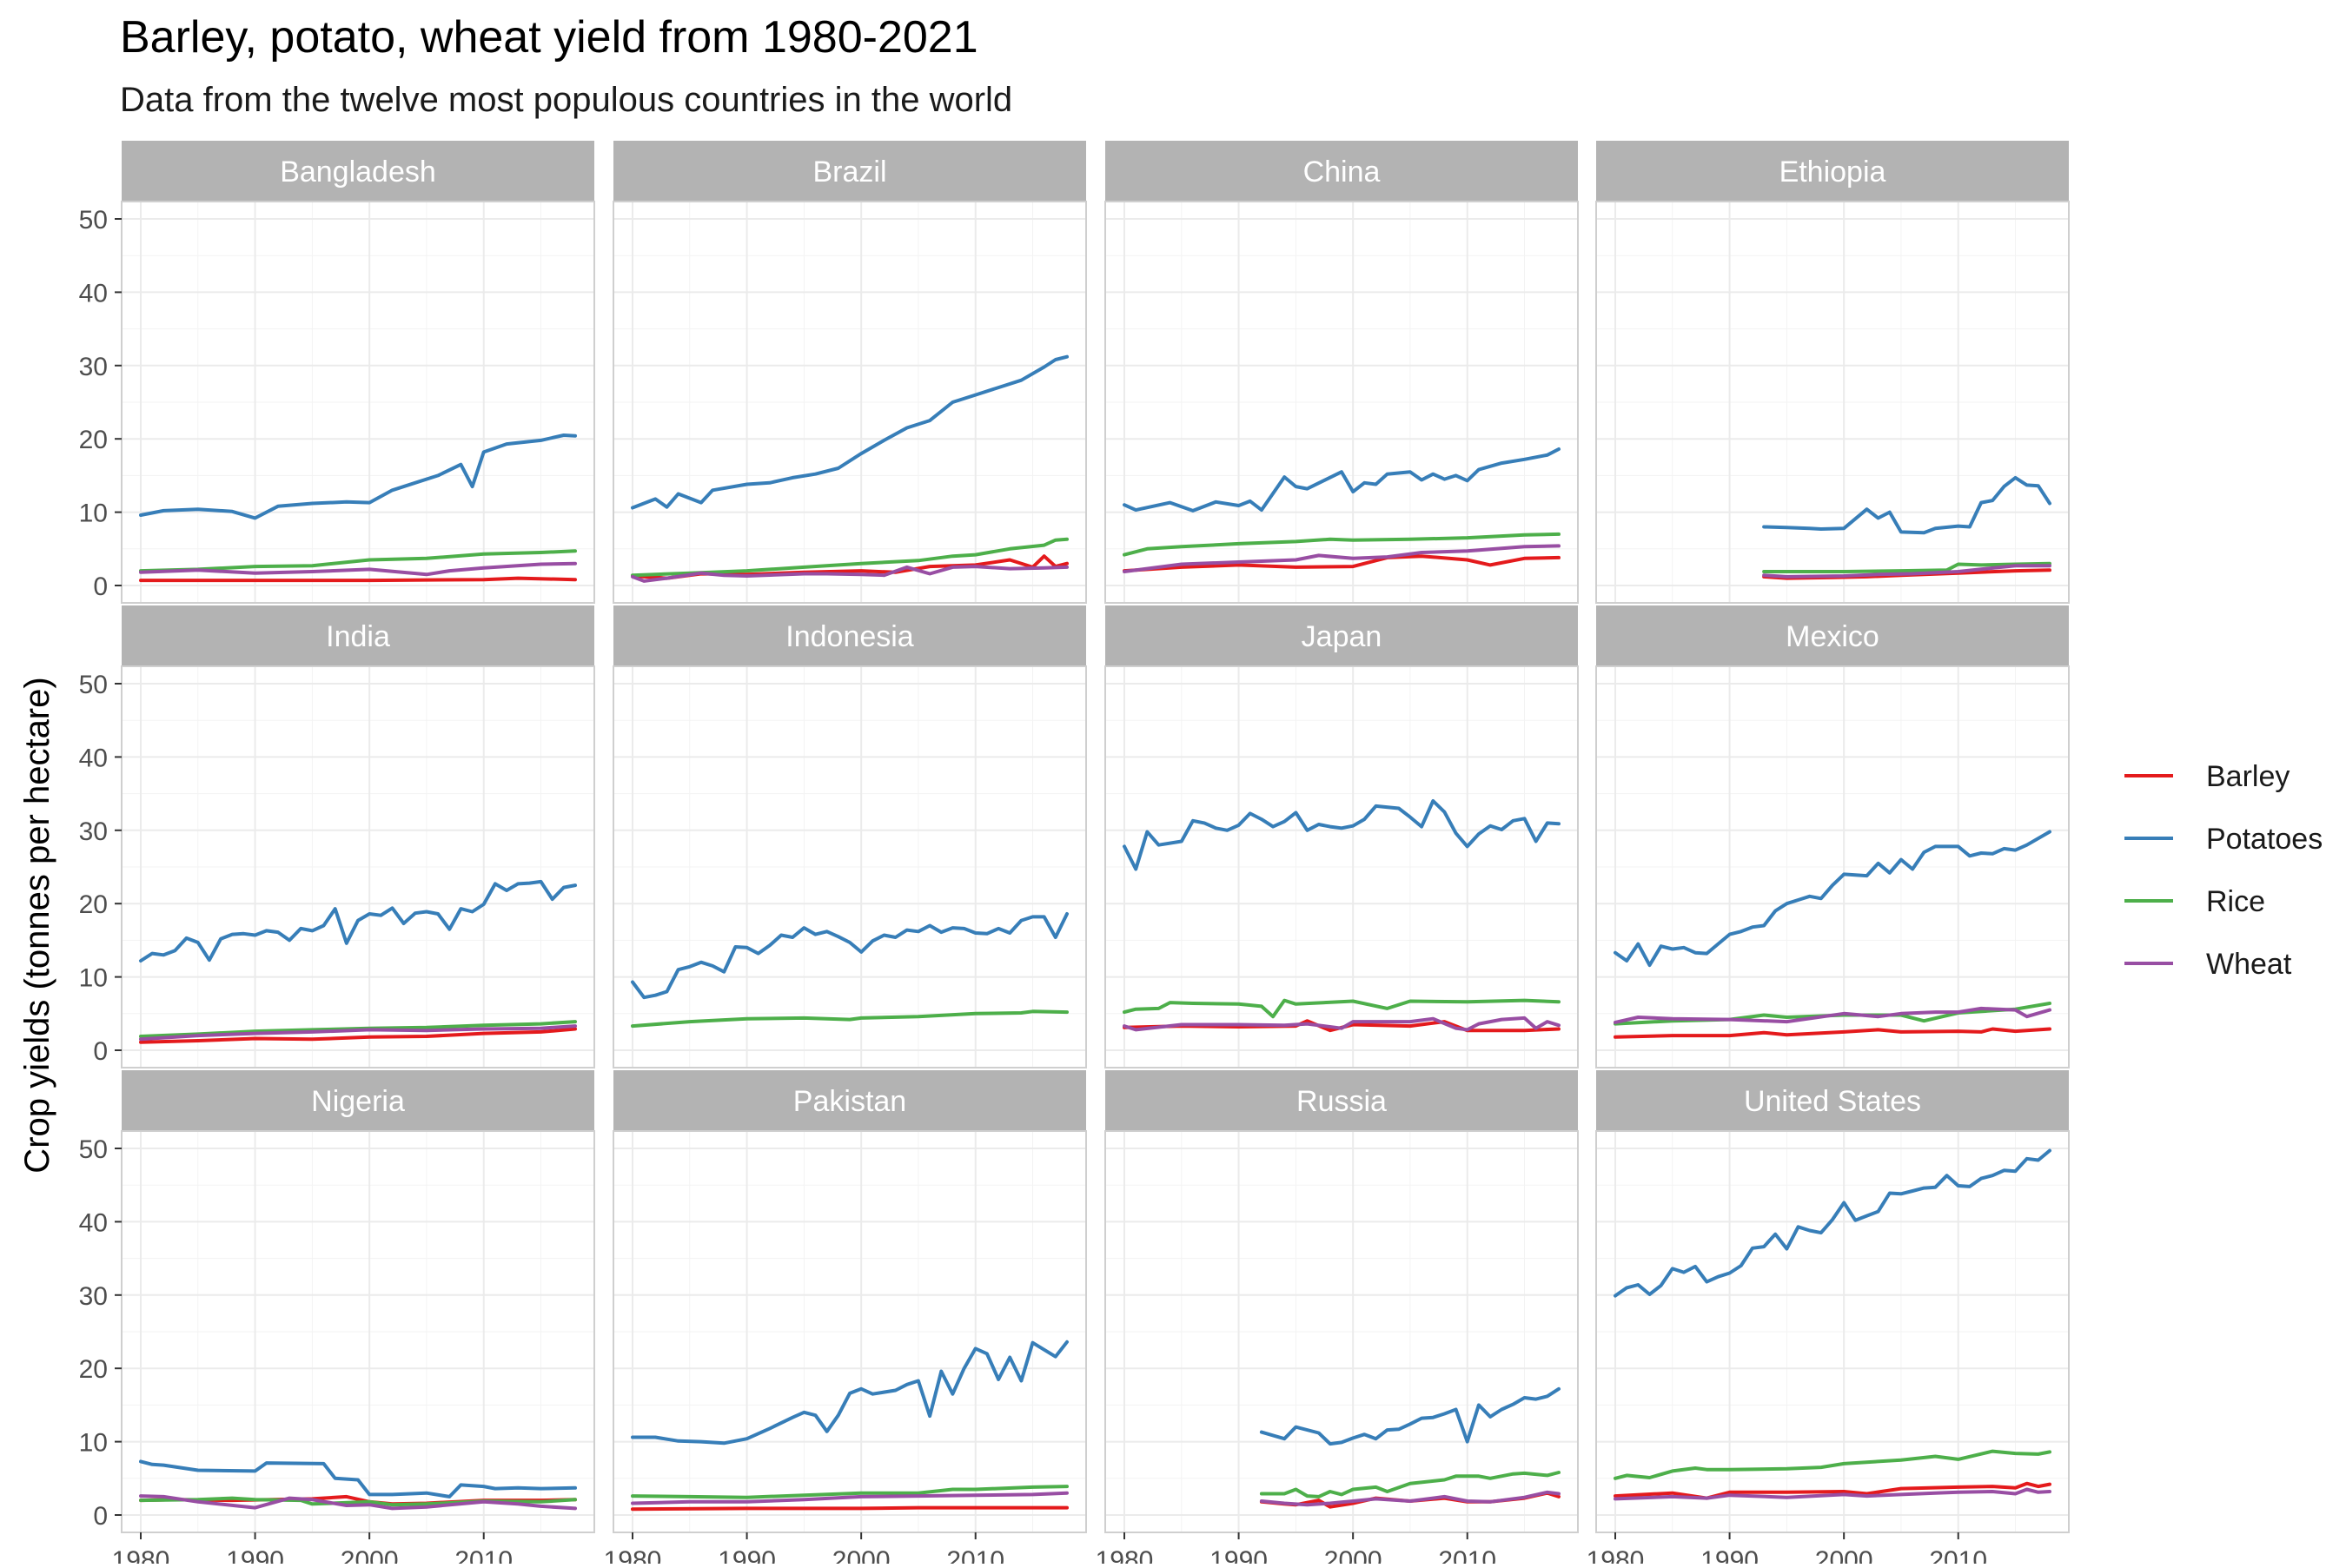  I want to click on series-line-potatoes-united-states, so click(1832, 1223).